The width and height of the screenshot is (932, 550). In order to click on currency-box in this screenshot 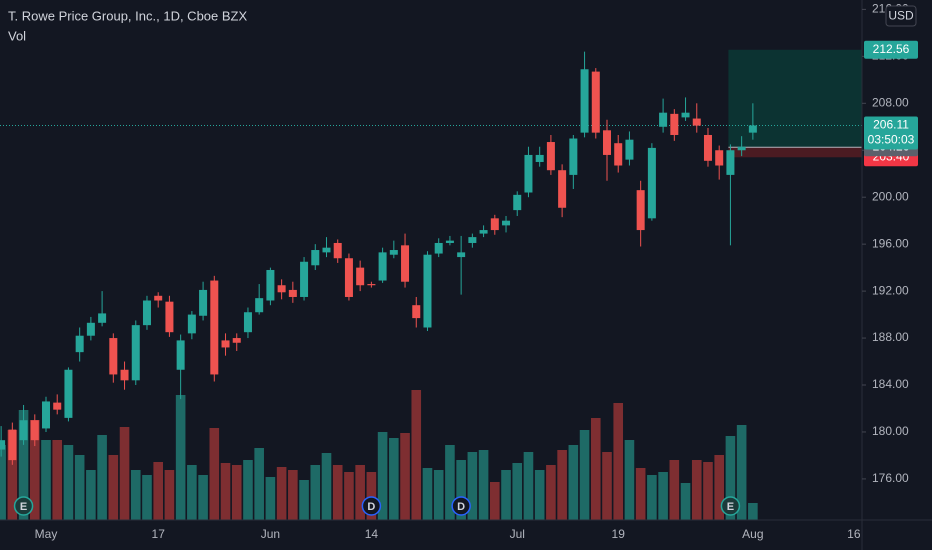, I will do `click(901, 16)`.